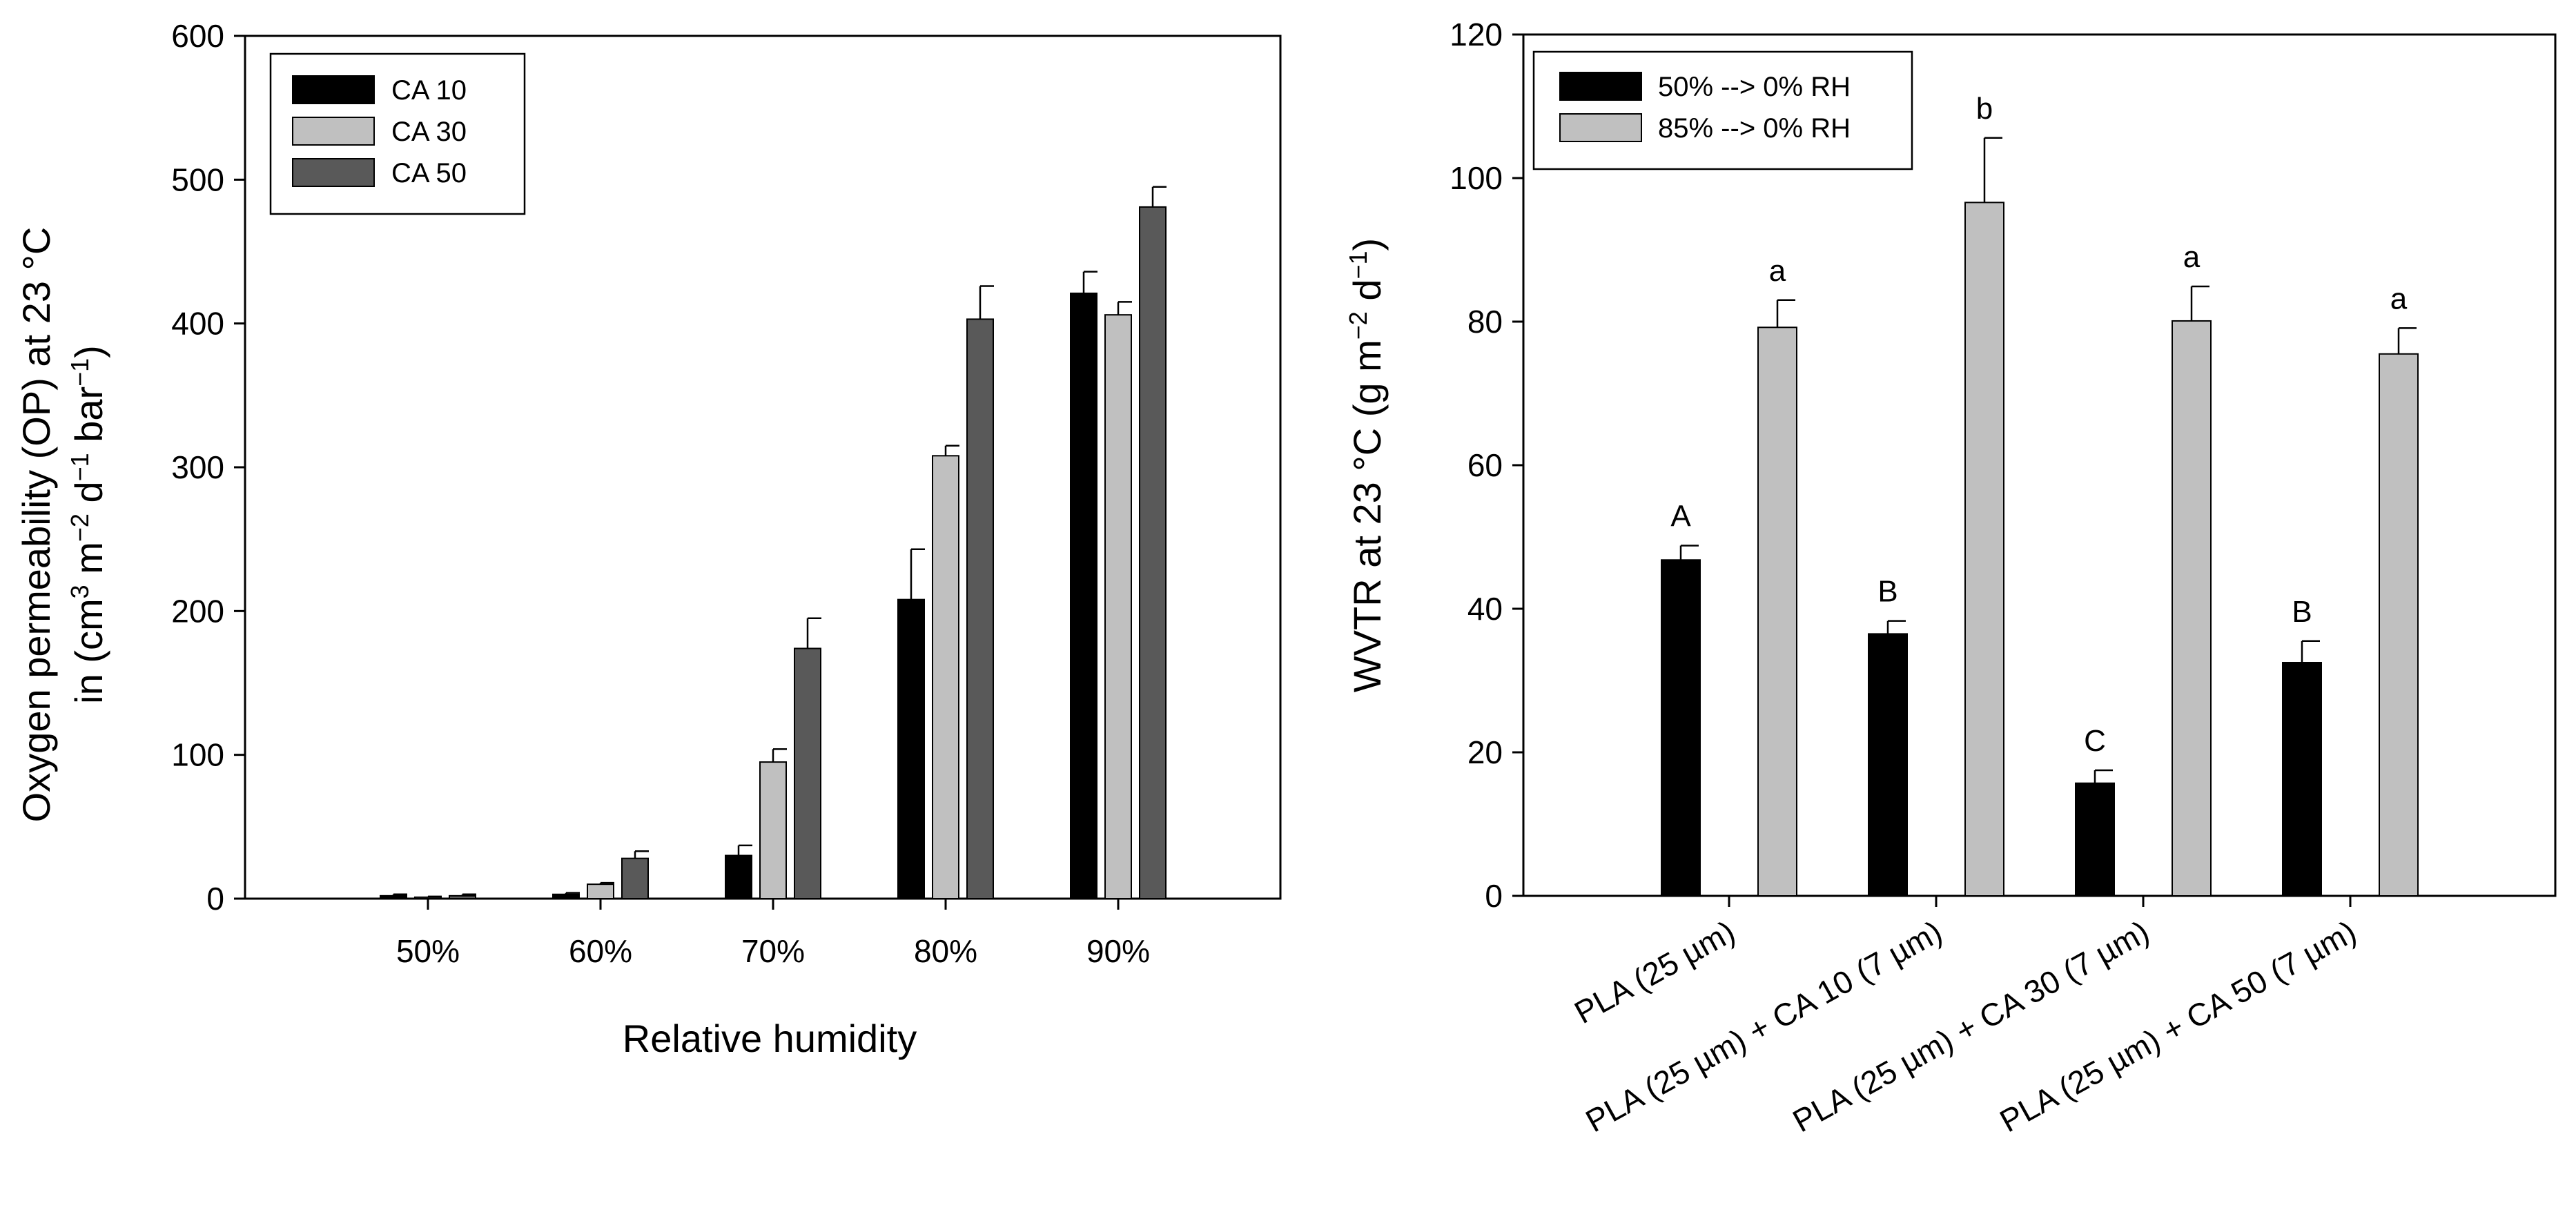 The height and width of the screenshot is (1232, 2576). I want to click on left-y-tick-label: 500, so click(197, 179).